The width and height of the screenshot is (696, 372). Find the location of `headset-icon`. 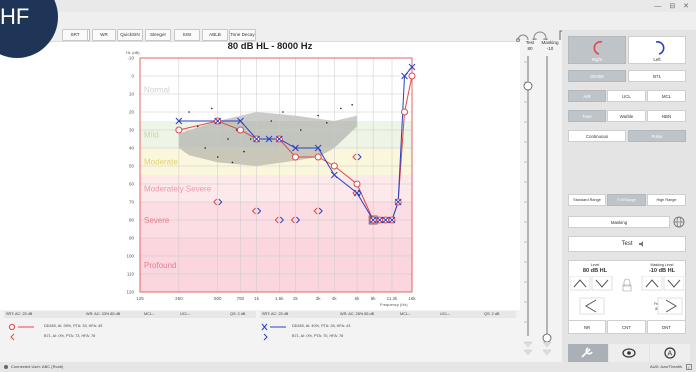

headset-icon is located at coordinates (522, 38).